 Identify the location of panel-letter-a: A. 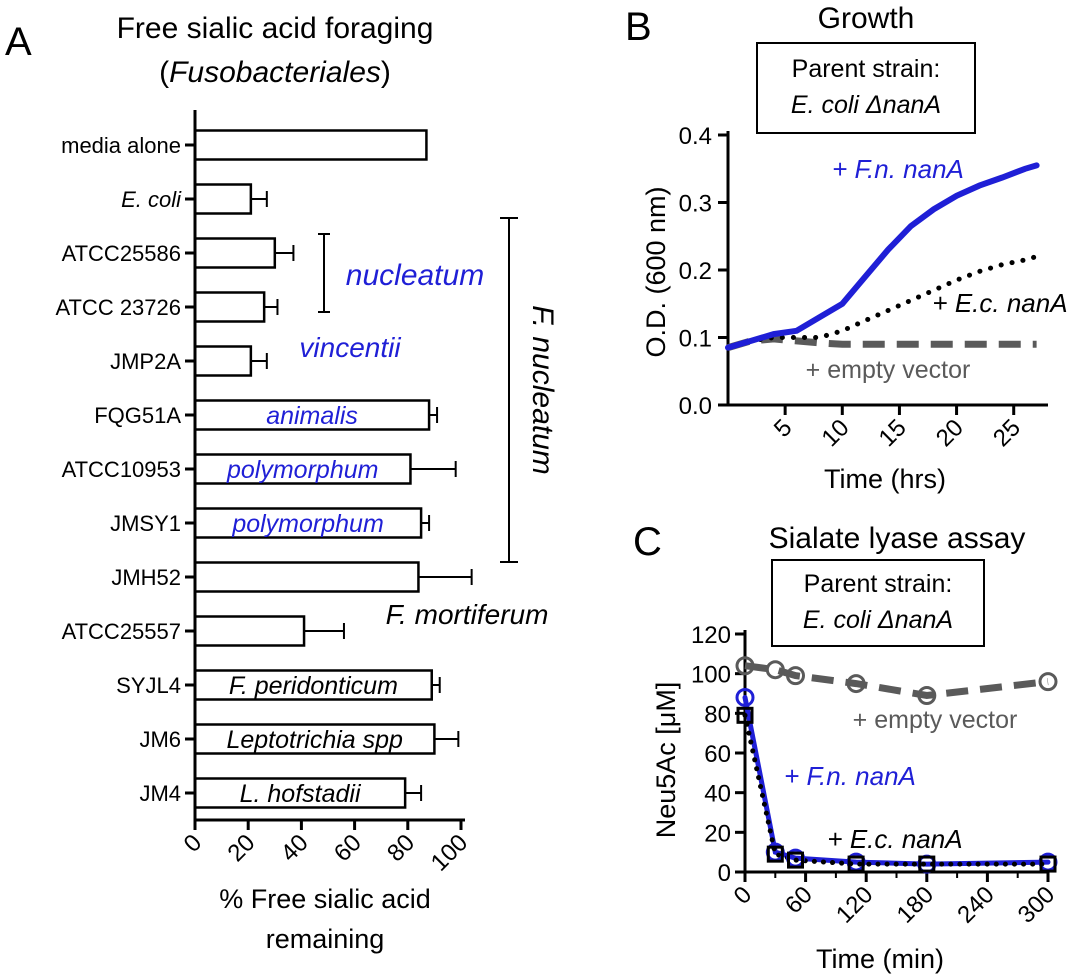
(18, 42).